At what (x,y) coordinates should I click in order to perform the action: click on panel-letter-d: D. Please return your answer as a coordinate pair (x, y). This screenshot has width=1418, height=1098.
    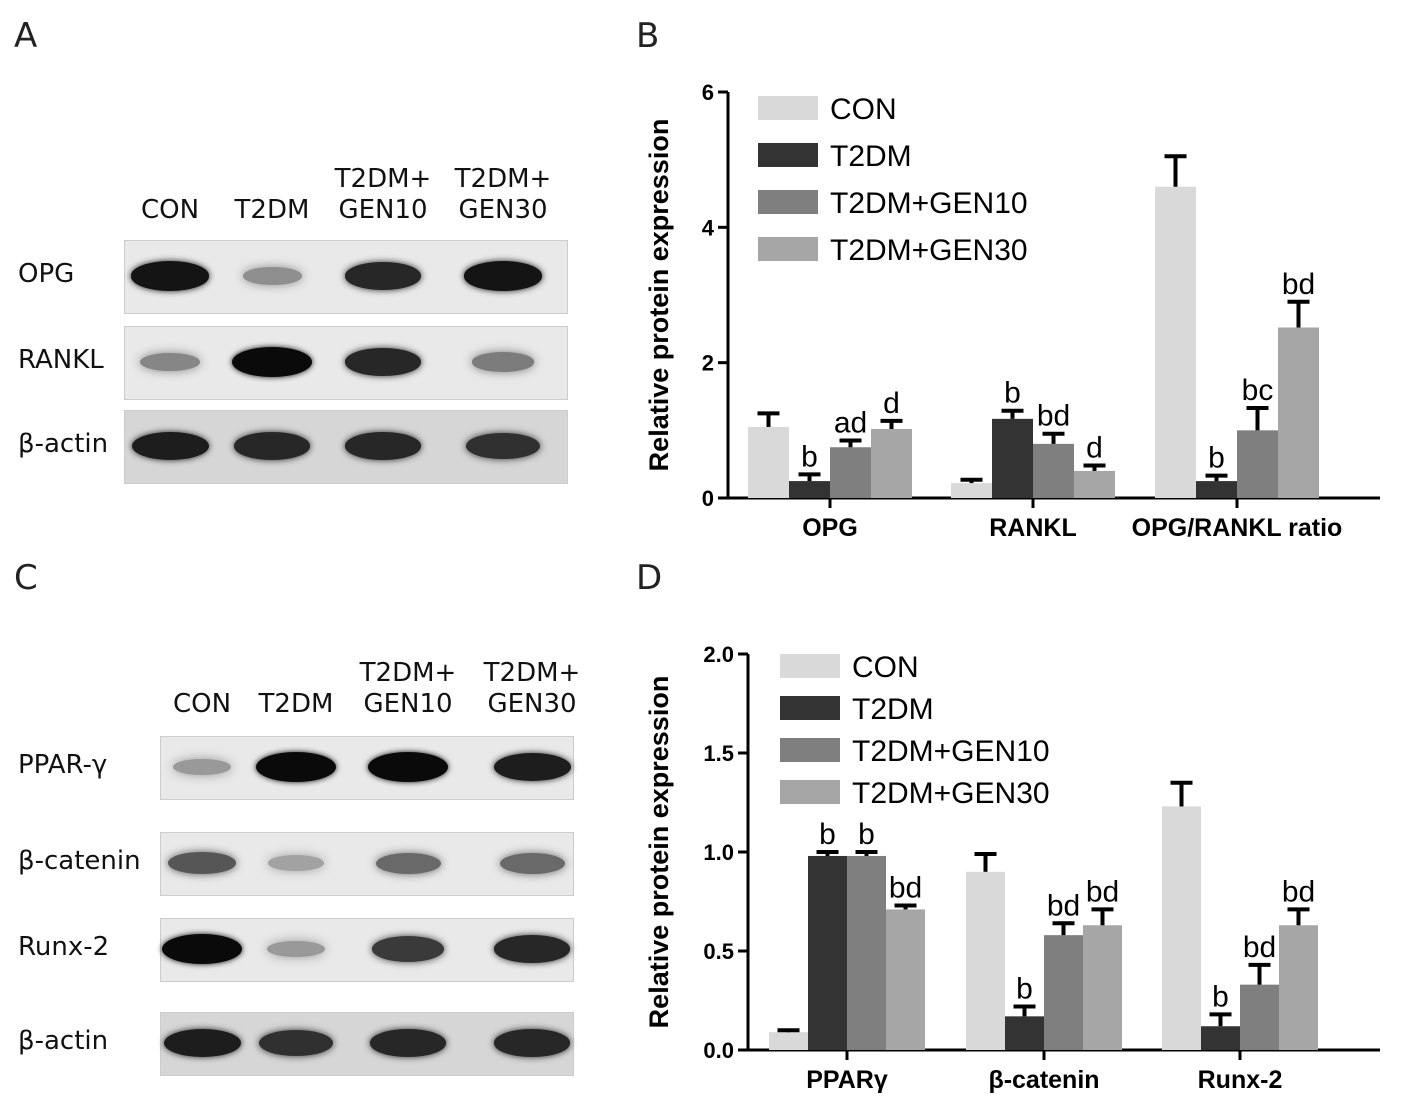
    Looking at the image, I should click on (649, 578).